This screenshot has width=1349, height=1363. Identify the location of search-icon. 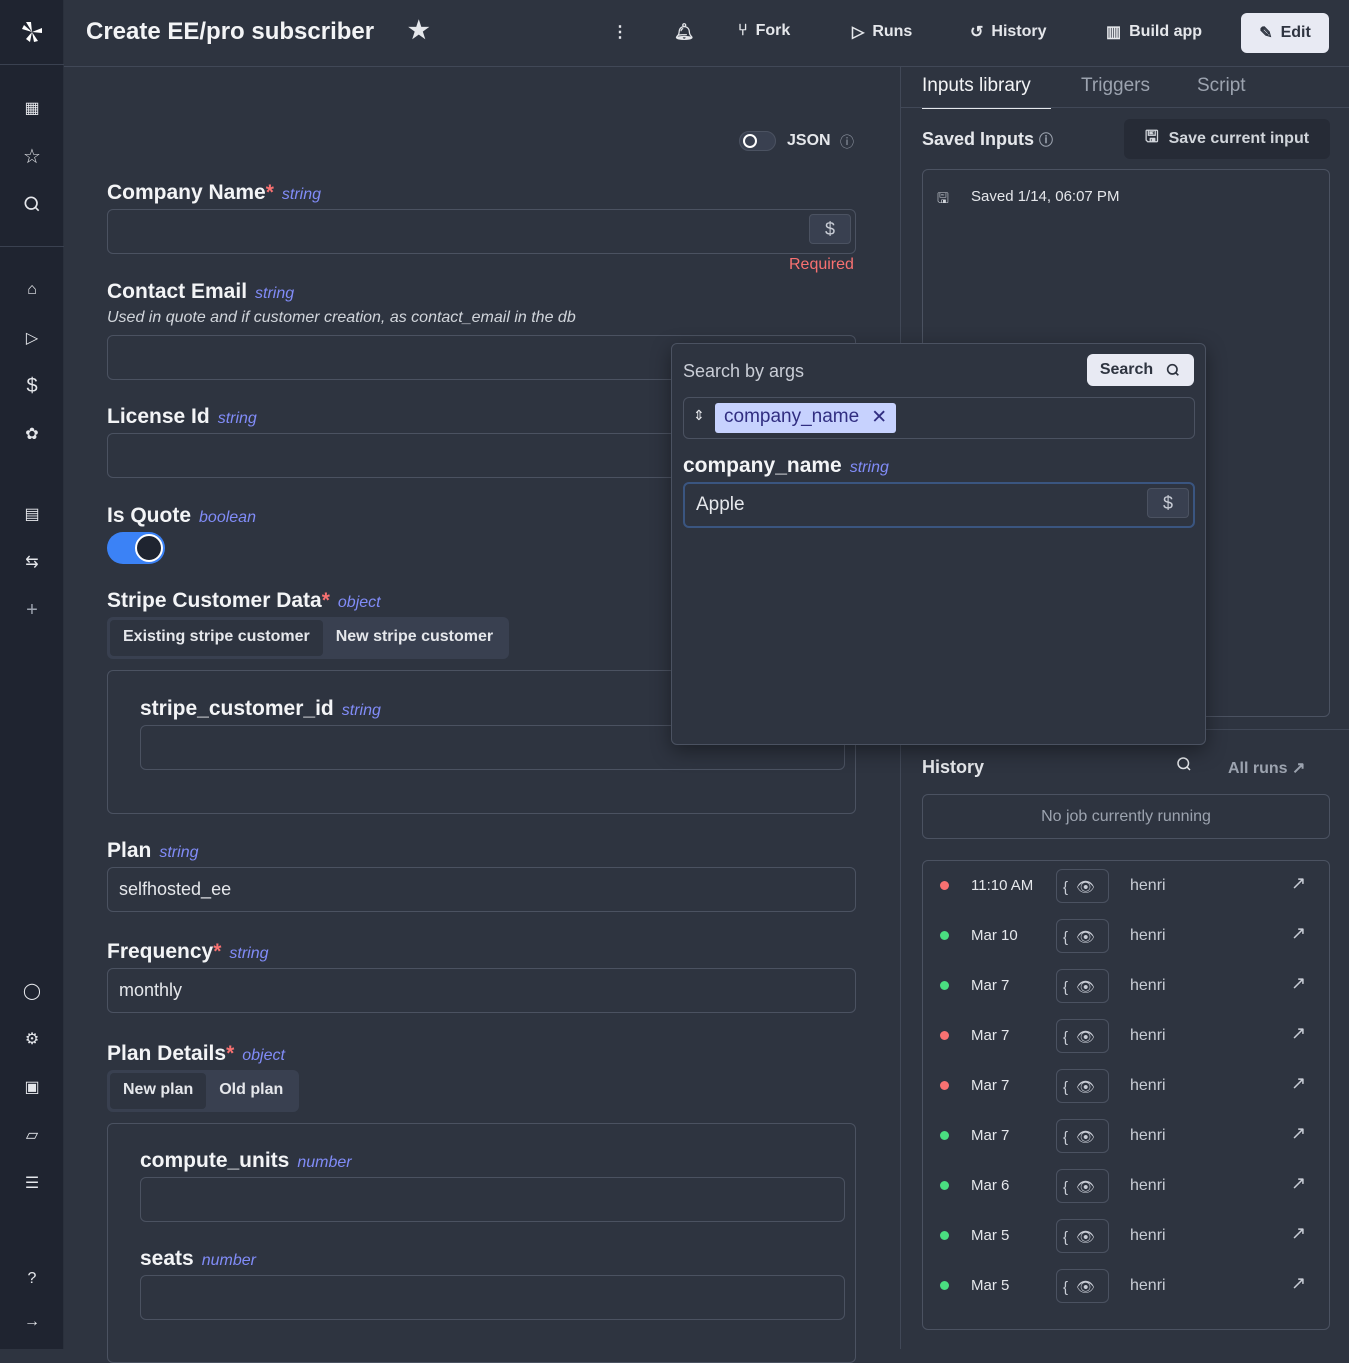
(32, 204).